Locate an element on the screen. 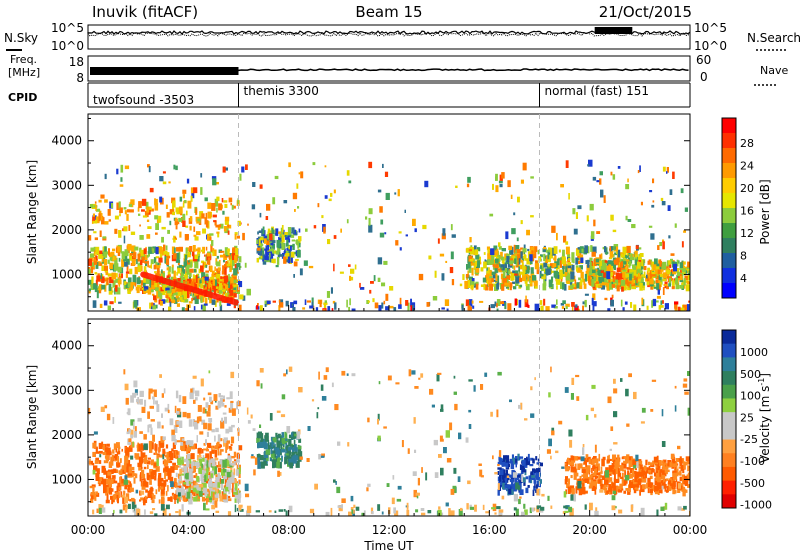 The height and width of the screenshot is (554, 800). velocity-y-tick-label: 1000 is located at coordinates (66, 479).